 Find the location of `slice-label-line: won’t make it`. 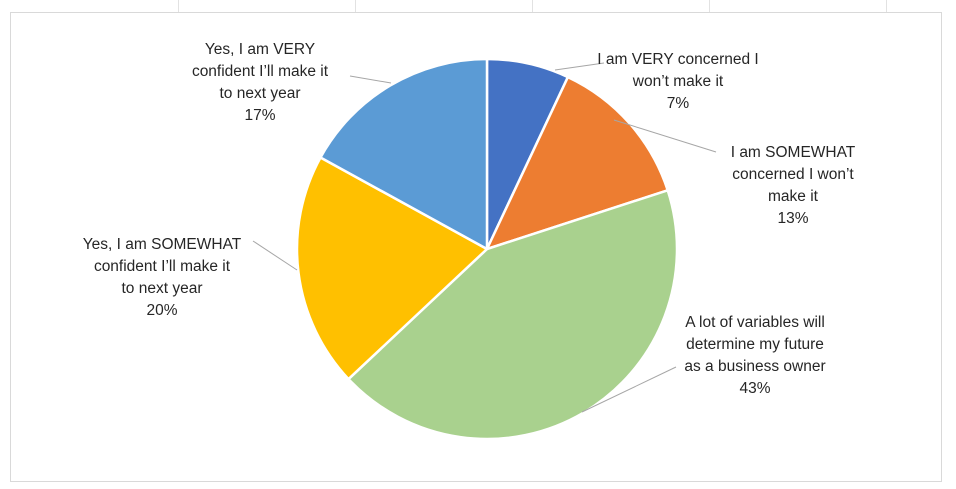

slice-label-line: won’t make it is located at coordinates (678, 81).